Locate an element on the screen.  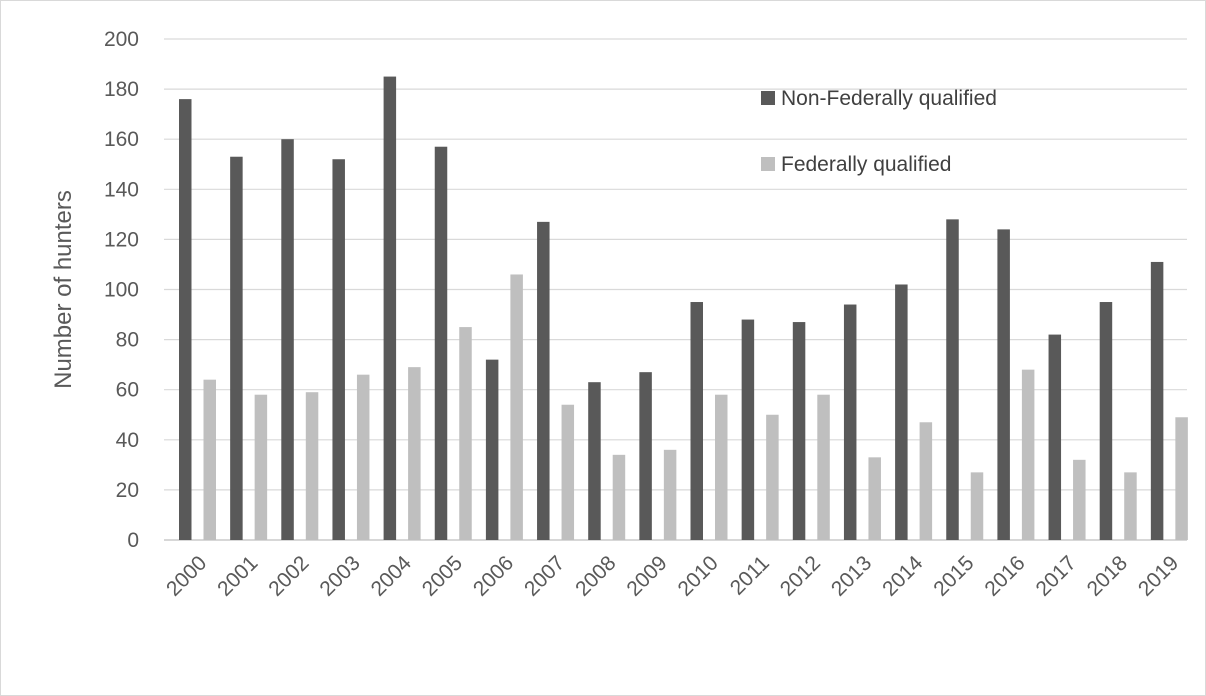
x-tick-label: 2013 is located at coordinates (851, 575).